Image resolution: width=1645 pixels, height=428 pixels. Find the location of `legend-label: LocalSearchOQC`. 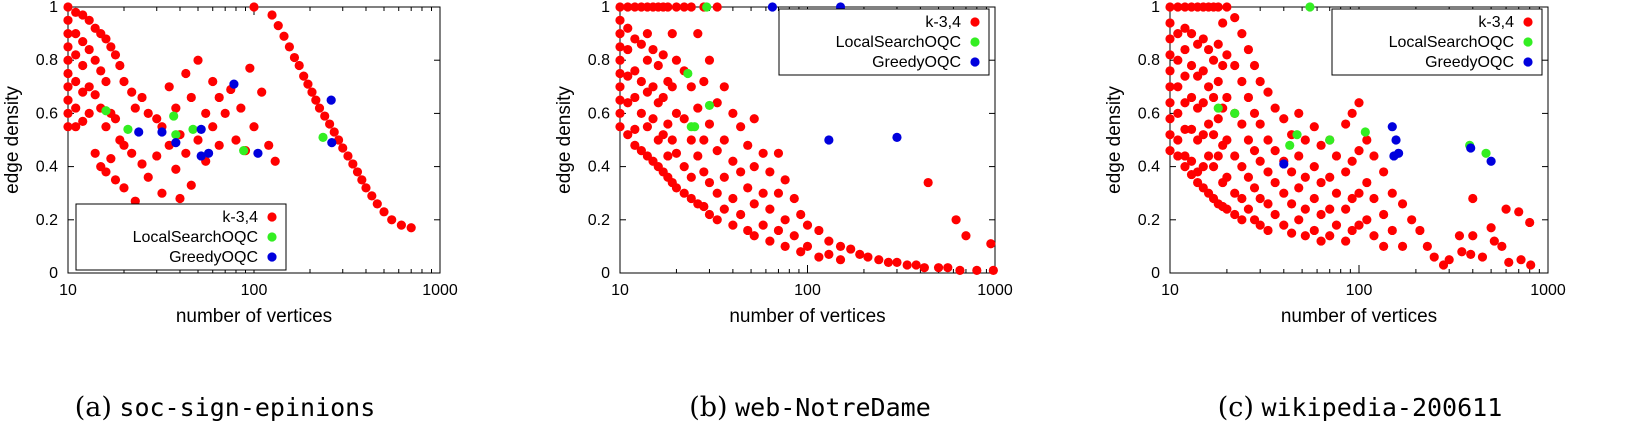

legend-label: LocalSearchOQC is located at coordinates (1451, 42).